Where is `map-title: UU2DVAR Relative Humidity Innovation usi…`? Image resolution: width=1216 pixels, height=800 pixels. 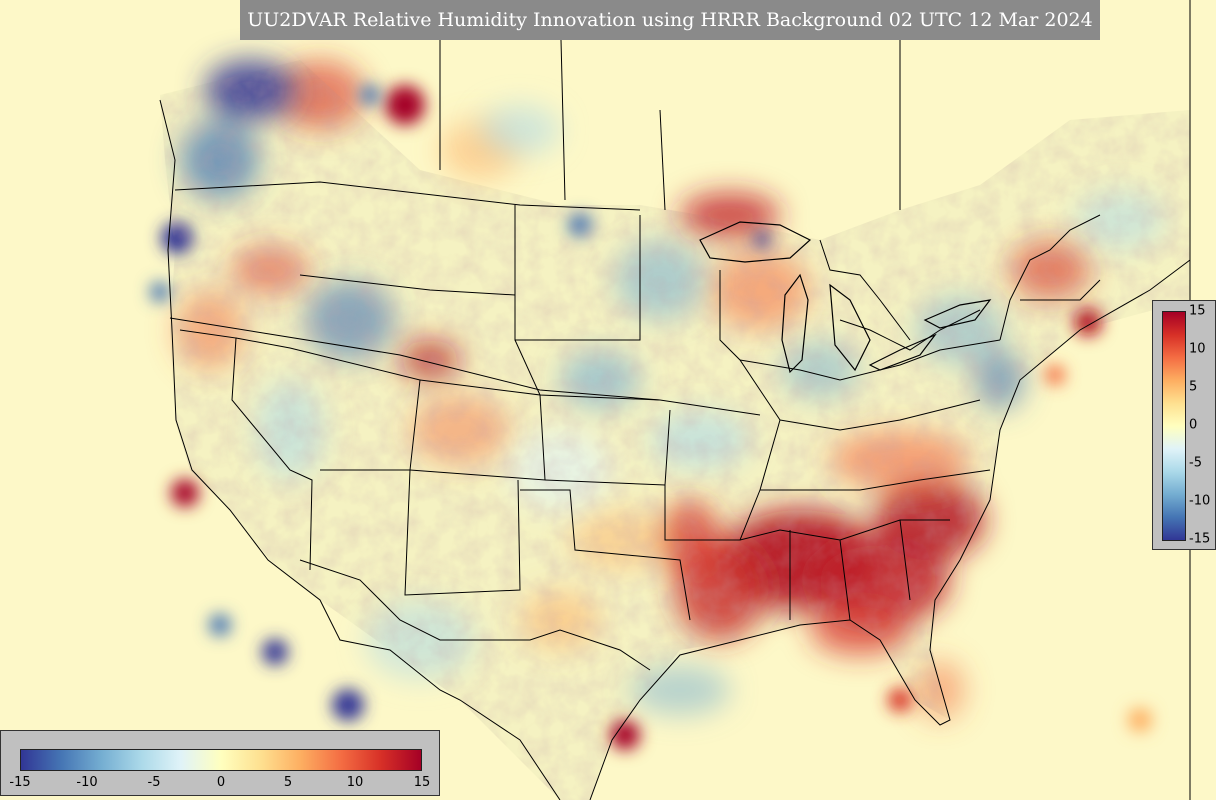 map-title: UU2DVAR Relative Humidity Innovation usi… is located at coordinates (670, 20).